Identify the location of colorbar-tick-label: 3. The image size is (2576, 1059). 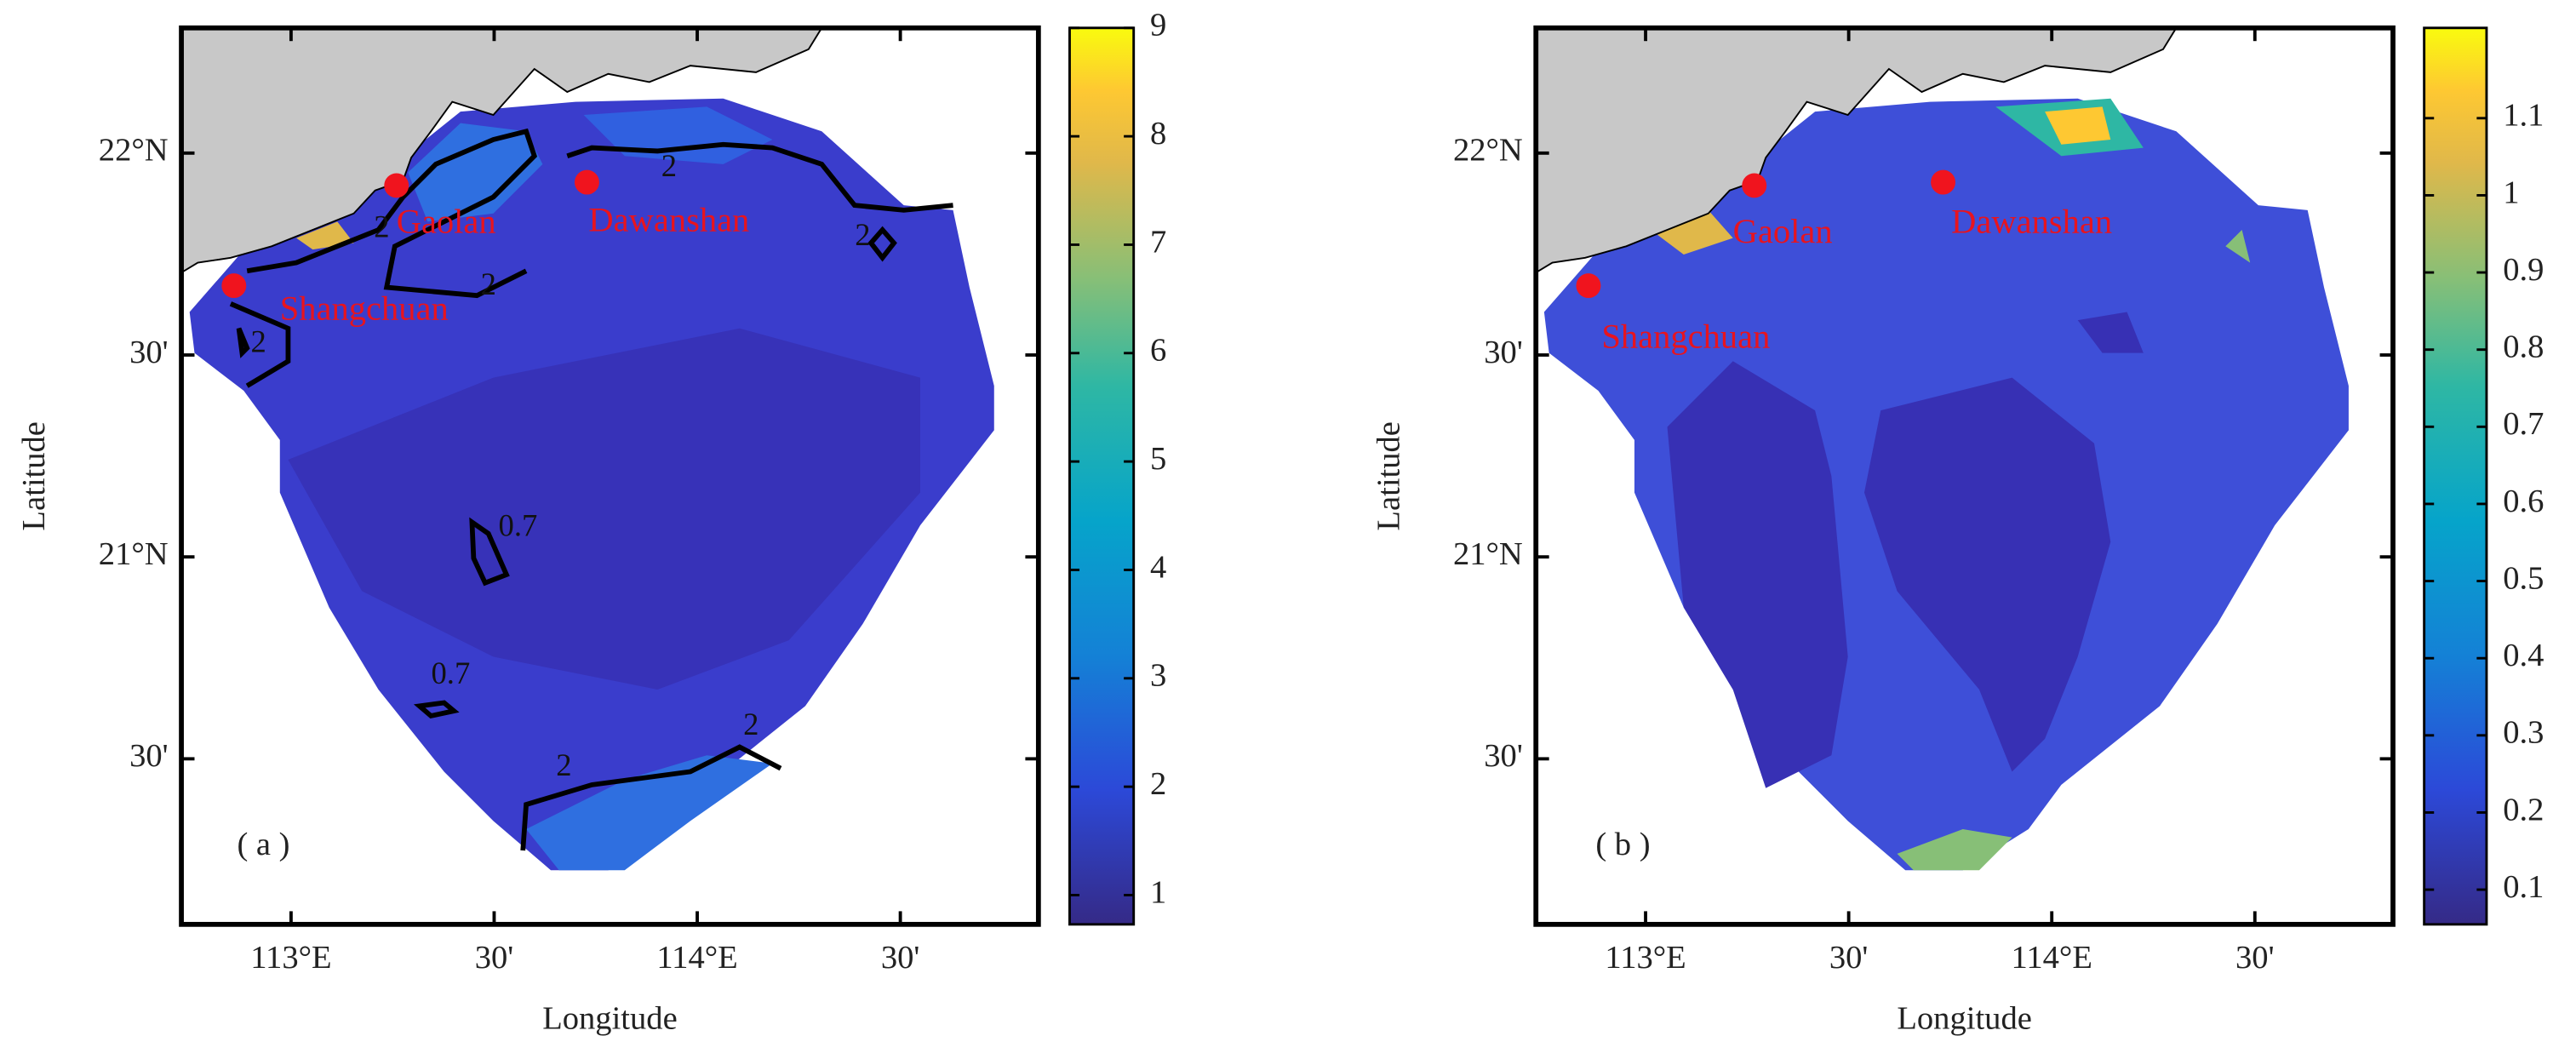
(1158, 676).